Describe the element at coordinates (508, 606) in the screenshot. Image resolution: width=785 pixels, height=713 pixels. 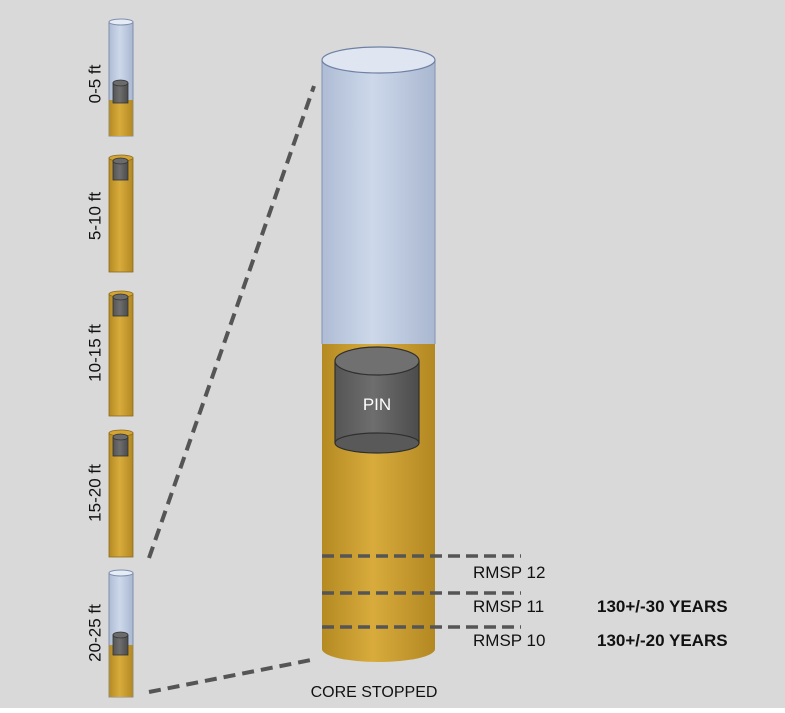
I see `layer-label-rmsp11: RMSP 11` at that location.